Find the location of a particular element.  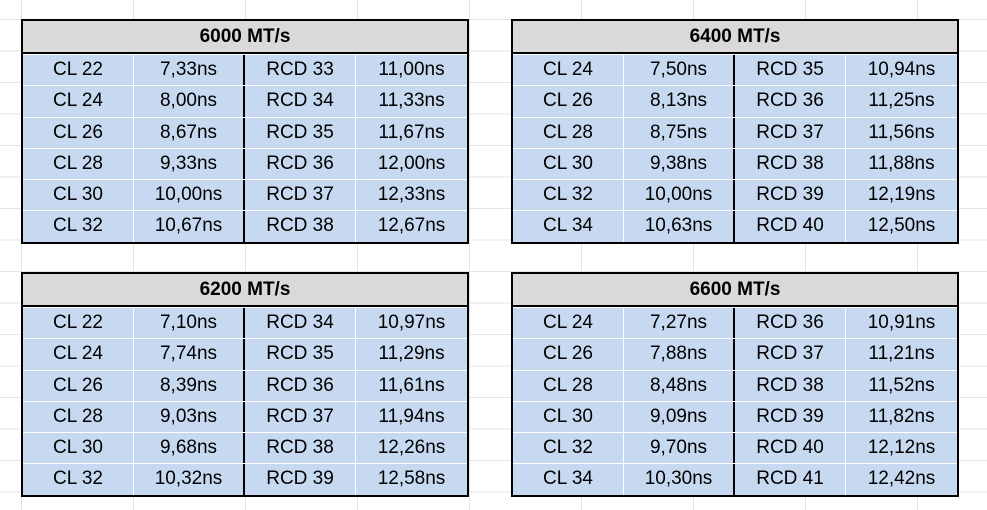

table-cell: 10,94ns is located at coordinates (901, 69).